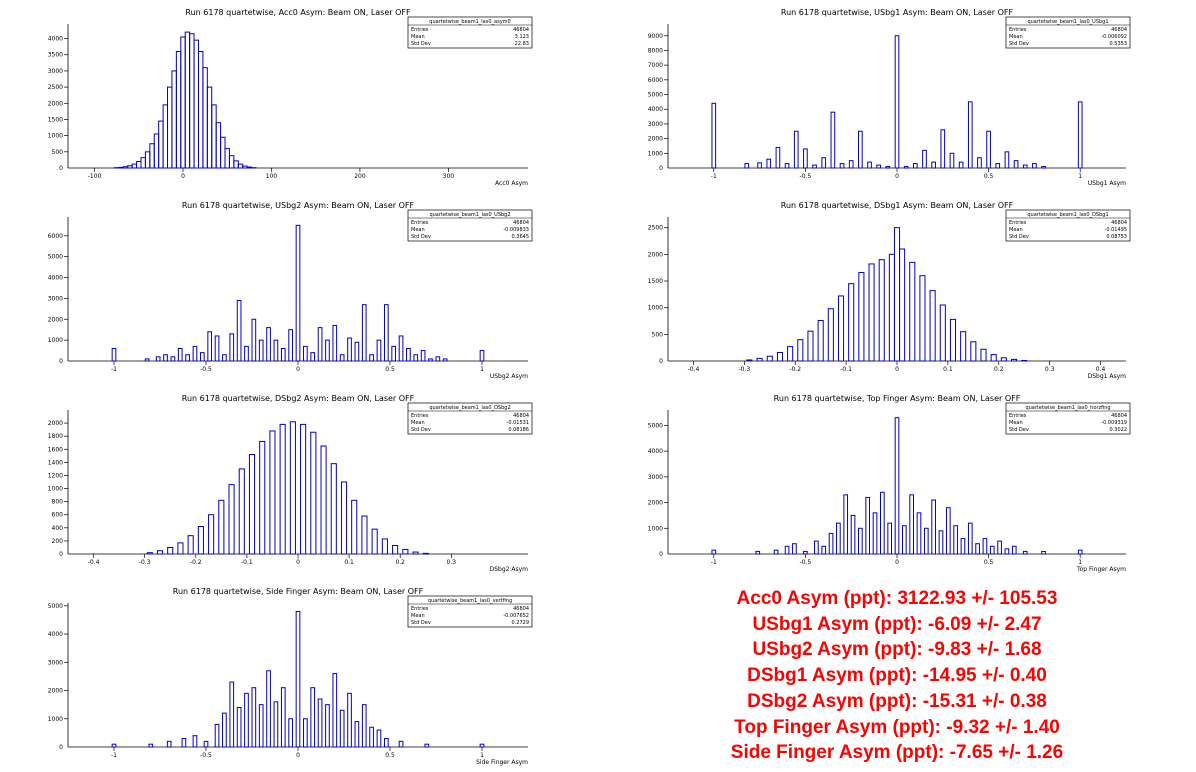 The height and width of the screenshot is (772, 1196). Describe the element at coordinates (846, 369) in the screenshot. I see `x-tick-label: -0.1` at that location.